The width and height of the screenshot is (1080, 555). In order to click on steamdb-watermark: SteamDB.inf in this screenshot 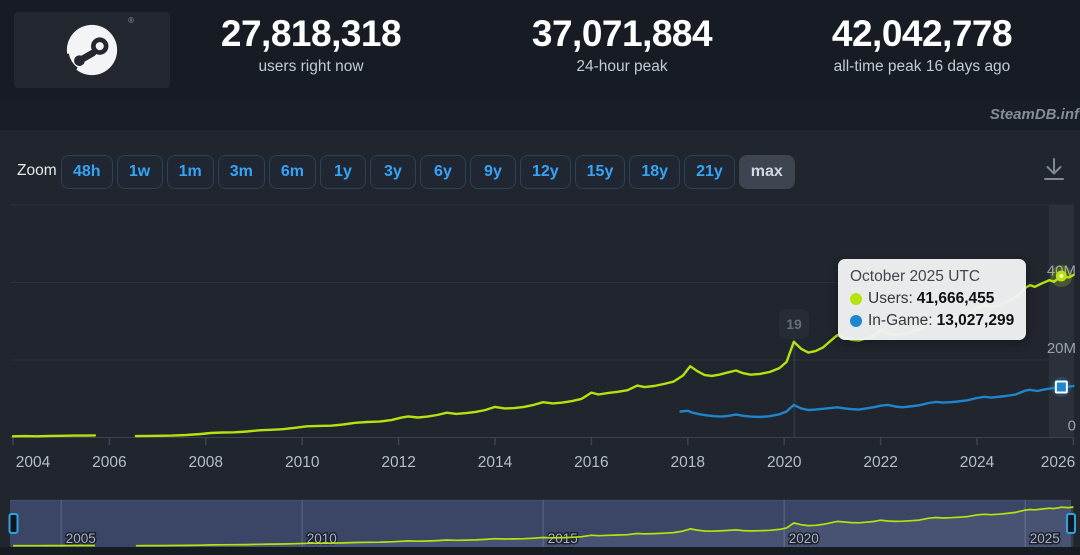, I will do `click(1034, 114)`.